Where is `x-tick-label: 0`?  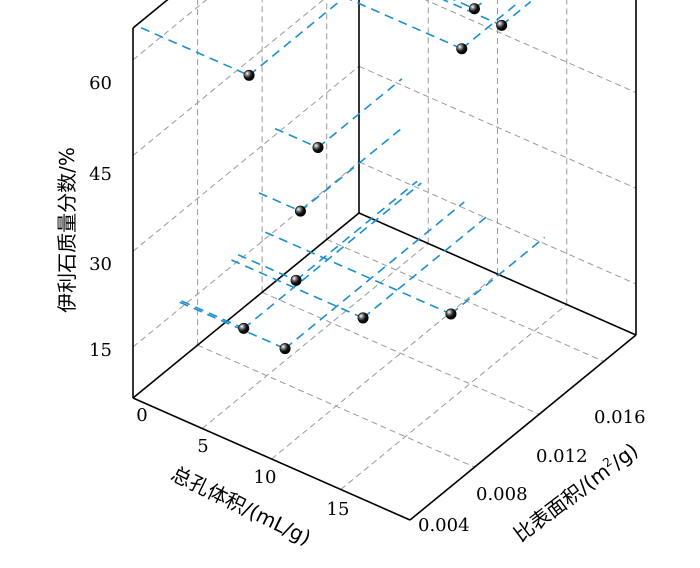
x-tick-label: 0 is located at coordinates (141, 415).